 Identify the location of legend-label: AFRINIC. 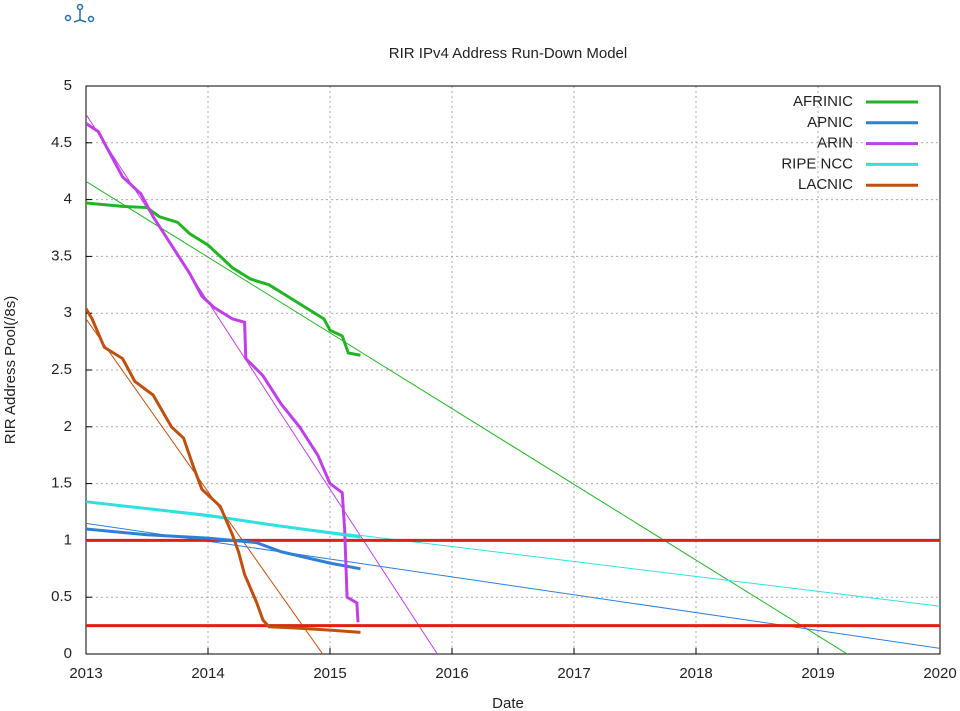
(823, 101).